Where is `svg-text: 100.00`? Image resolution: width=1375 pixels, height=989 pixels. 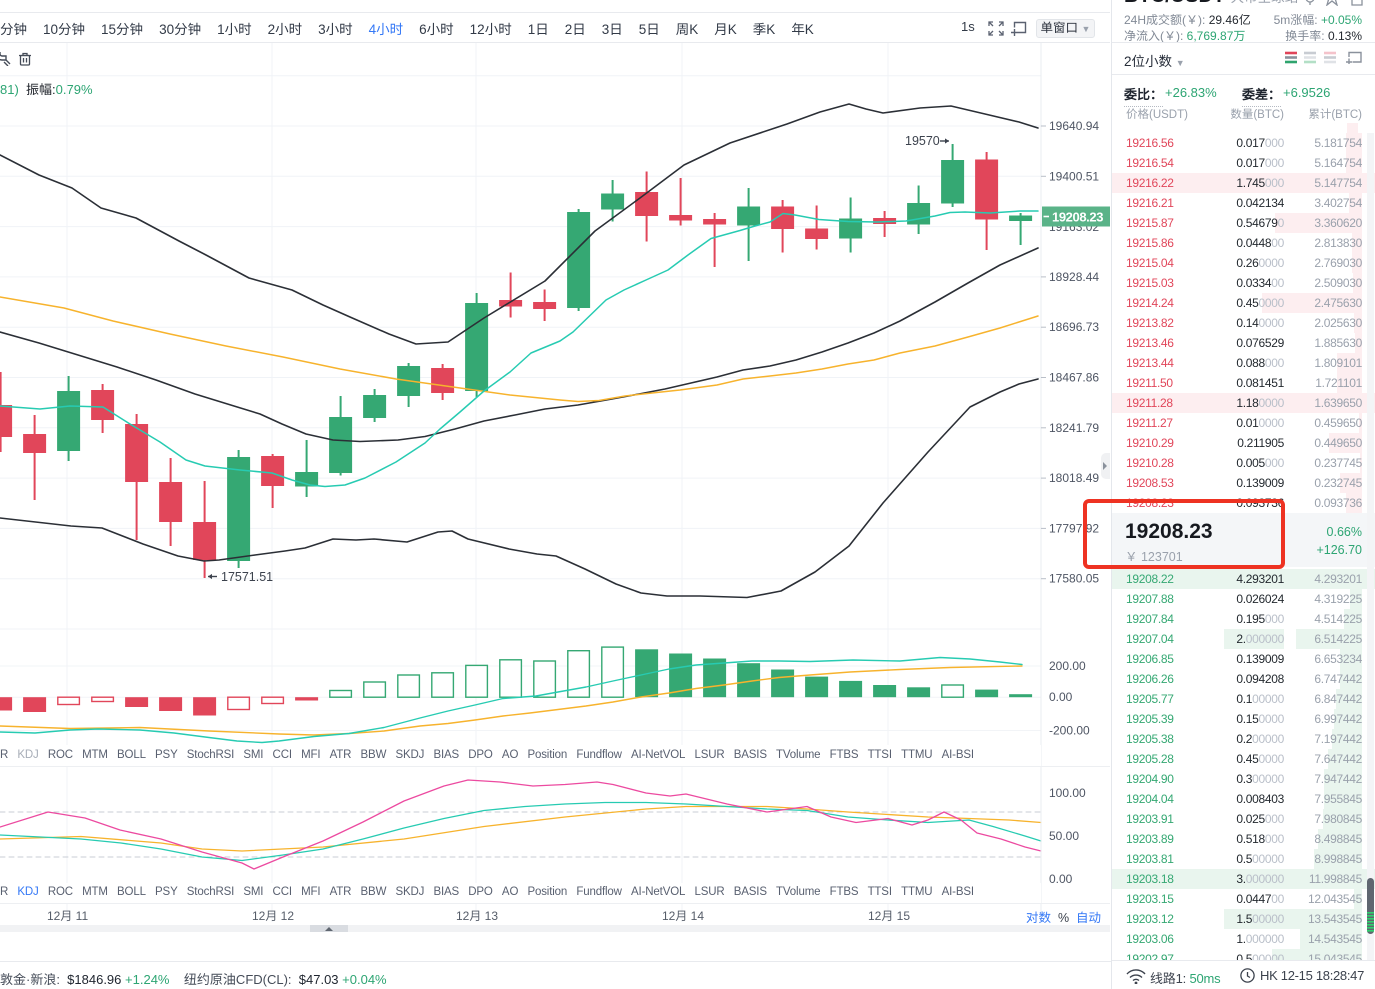
svg-text: 100.00 is located at coordinates (1067, 793).